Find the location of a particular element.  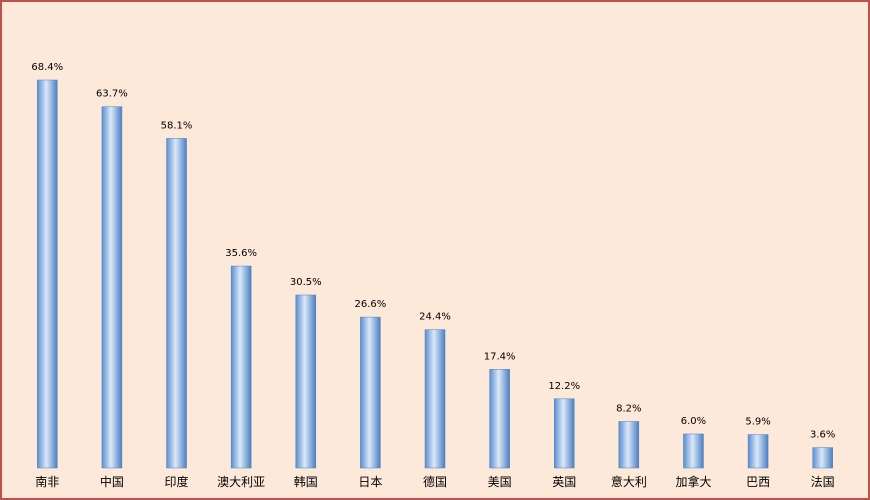

data-label: 24.4% is located at coordinates (435, 317).